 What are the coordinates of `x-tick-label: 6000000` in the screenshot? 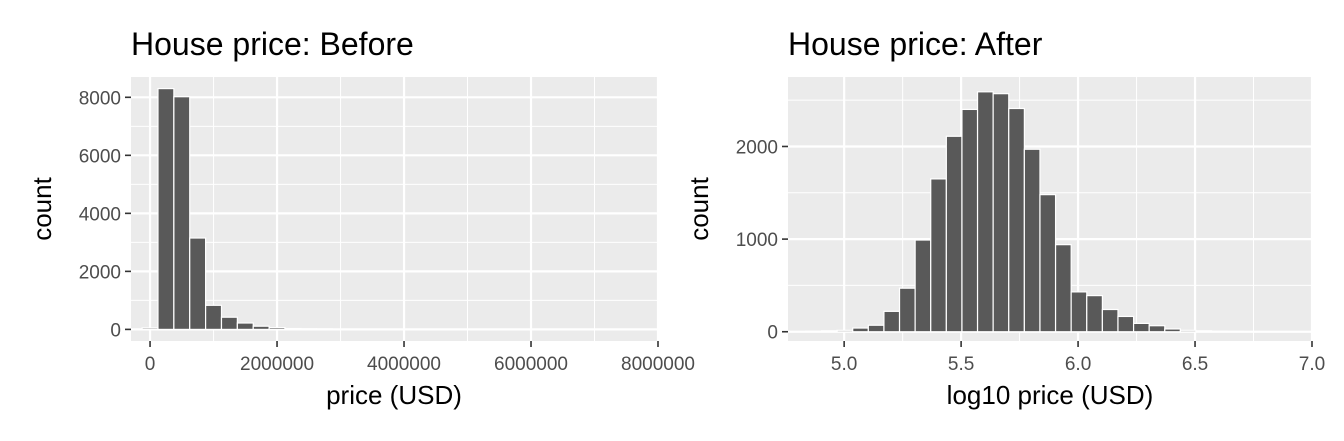 It's located at (531, 364).